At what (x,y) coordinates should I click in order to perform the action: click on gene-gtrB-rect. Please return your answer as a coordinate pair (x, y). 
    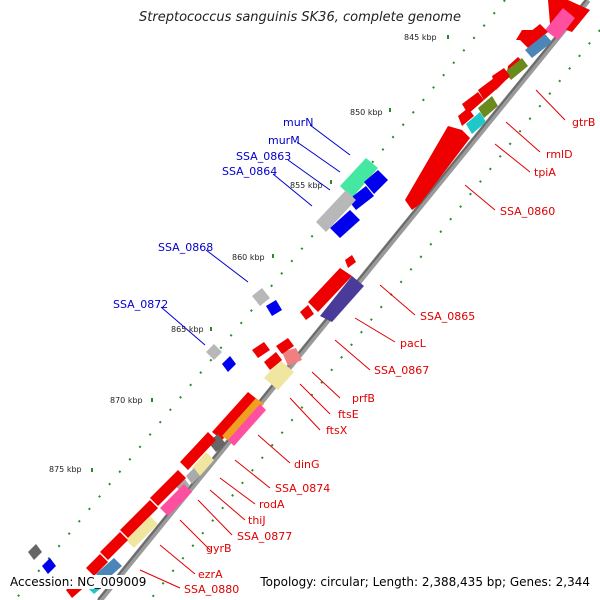
    Looking at the image, I should click on (560, 24).